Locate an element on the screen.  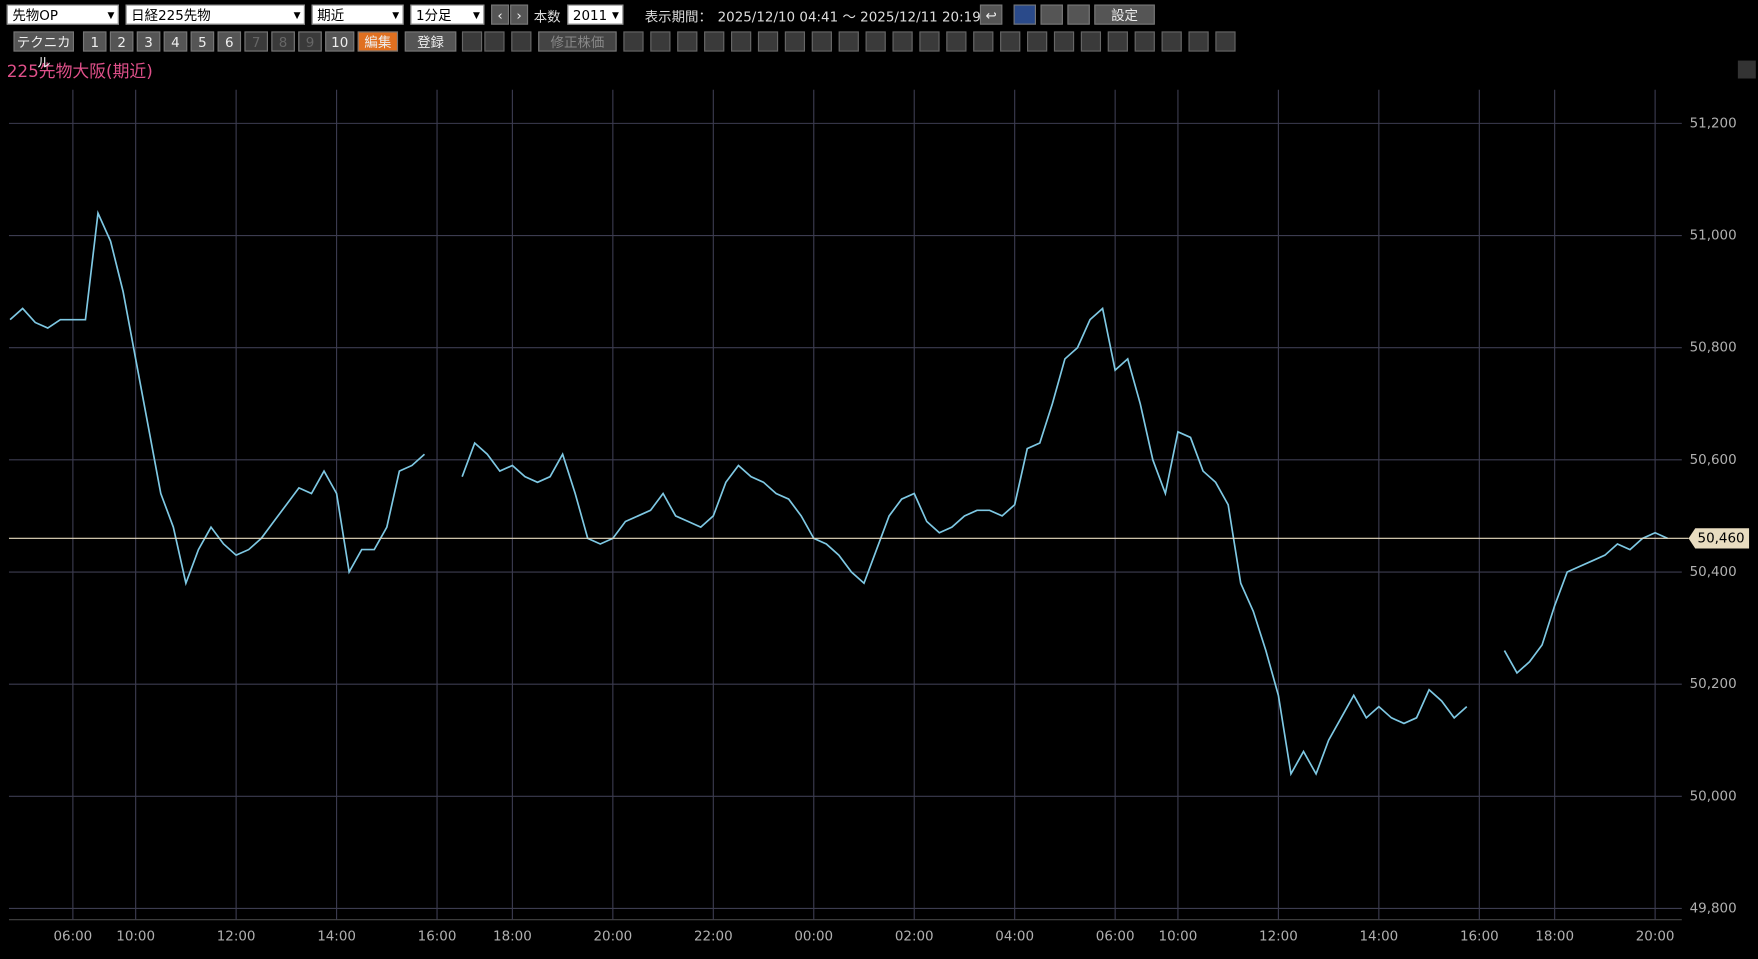
number: 10 is located at coordinates (340, 42).